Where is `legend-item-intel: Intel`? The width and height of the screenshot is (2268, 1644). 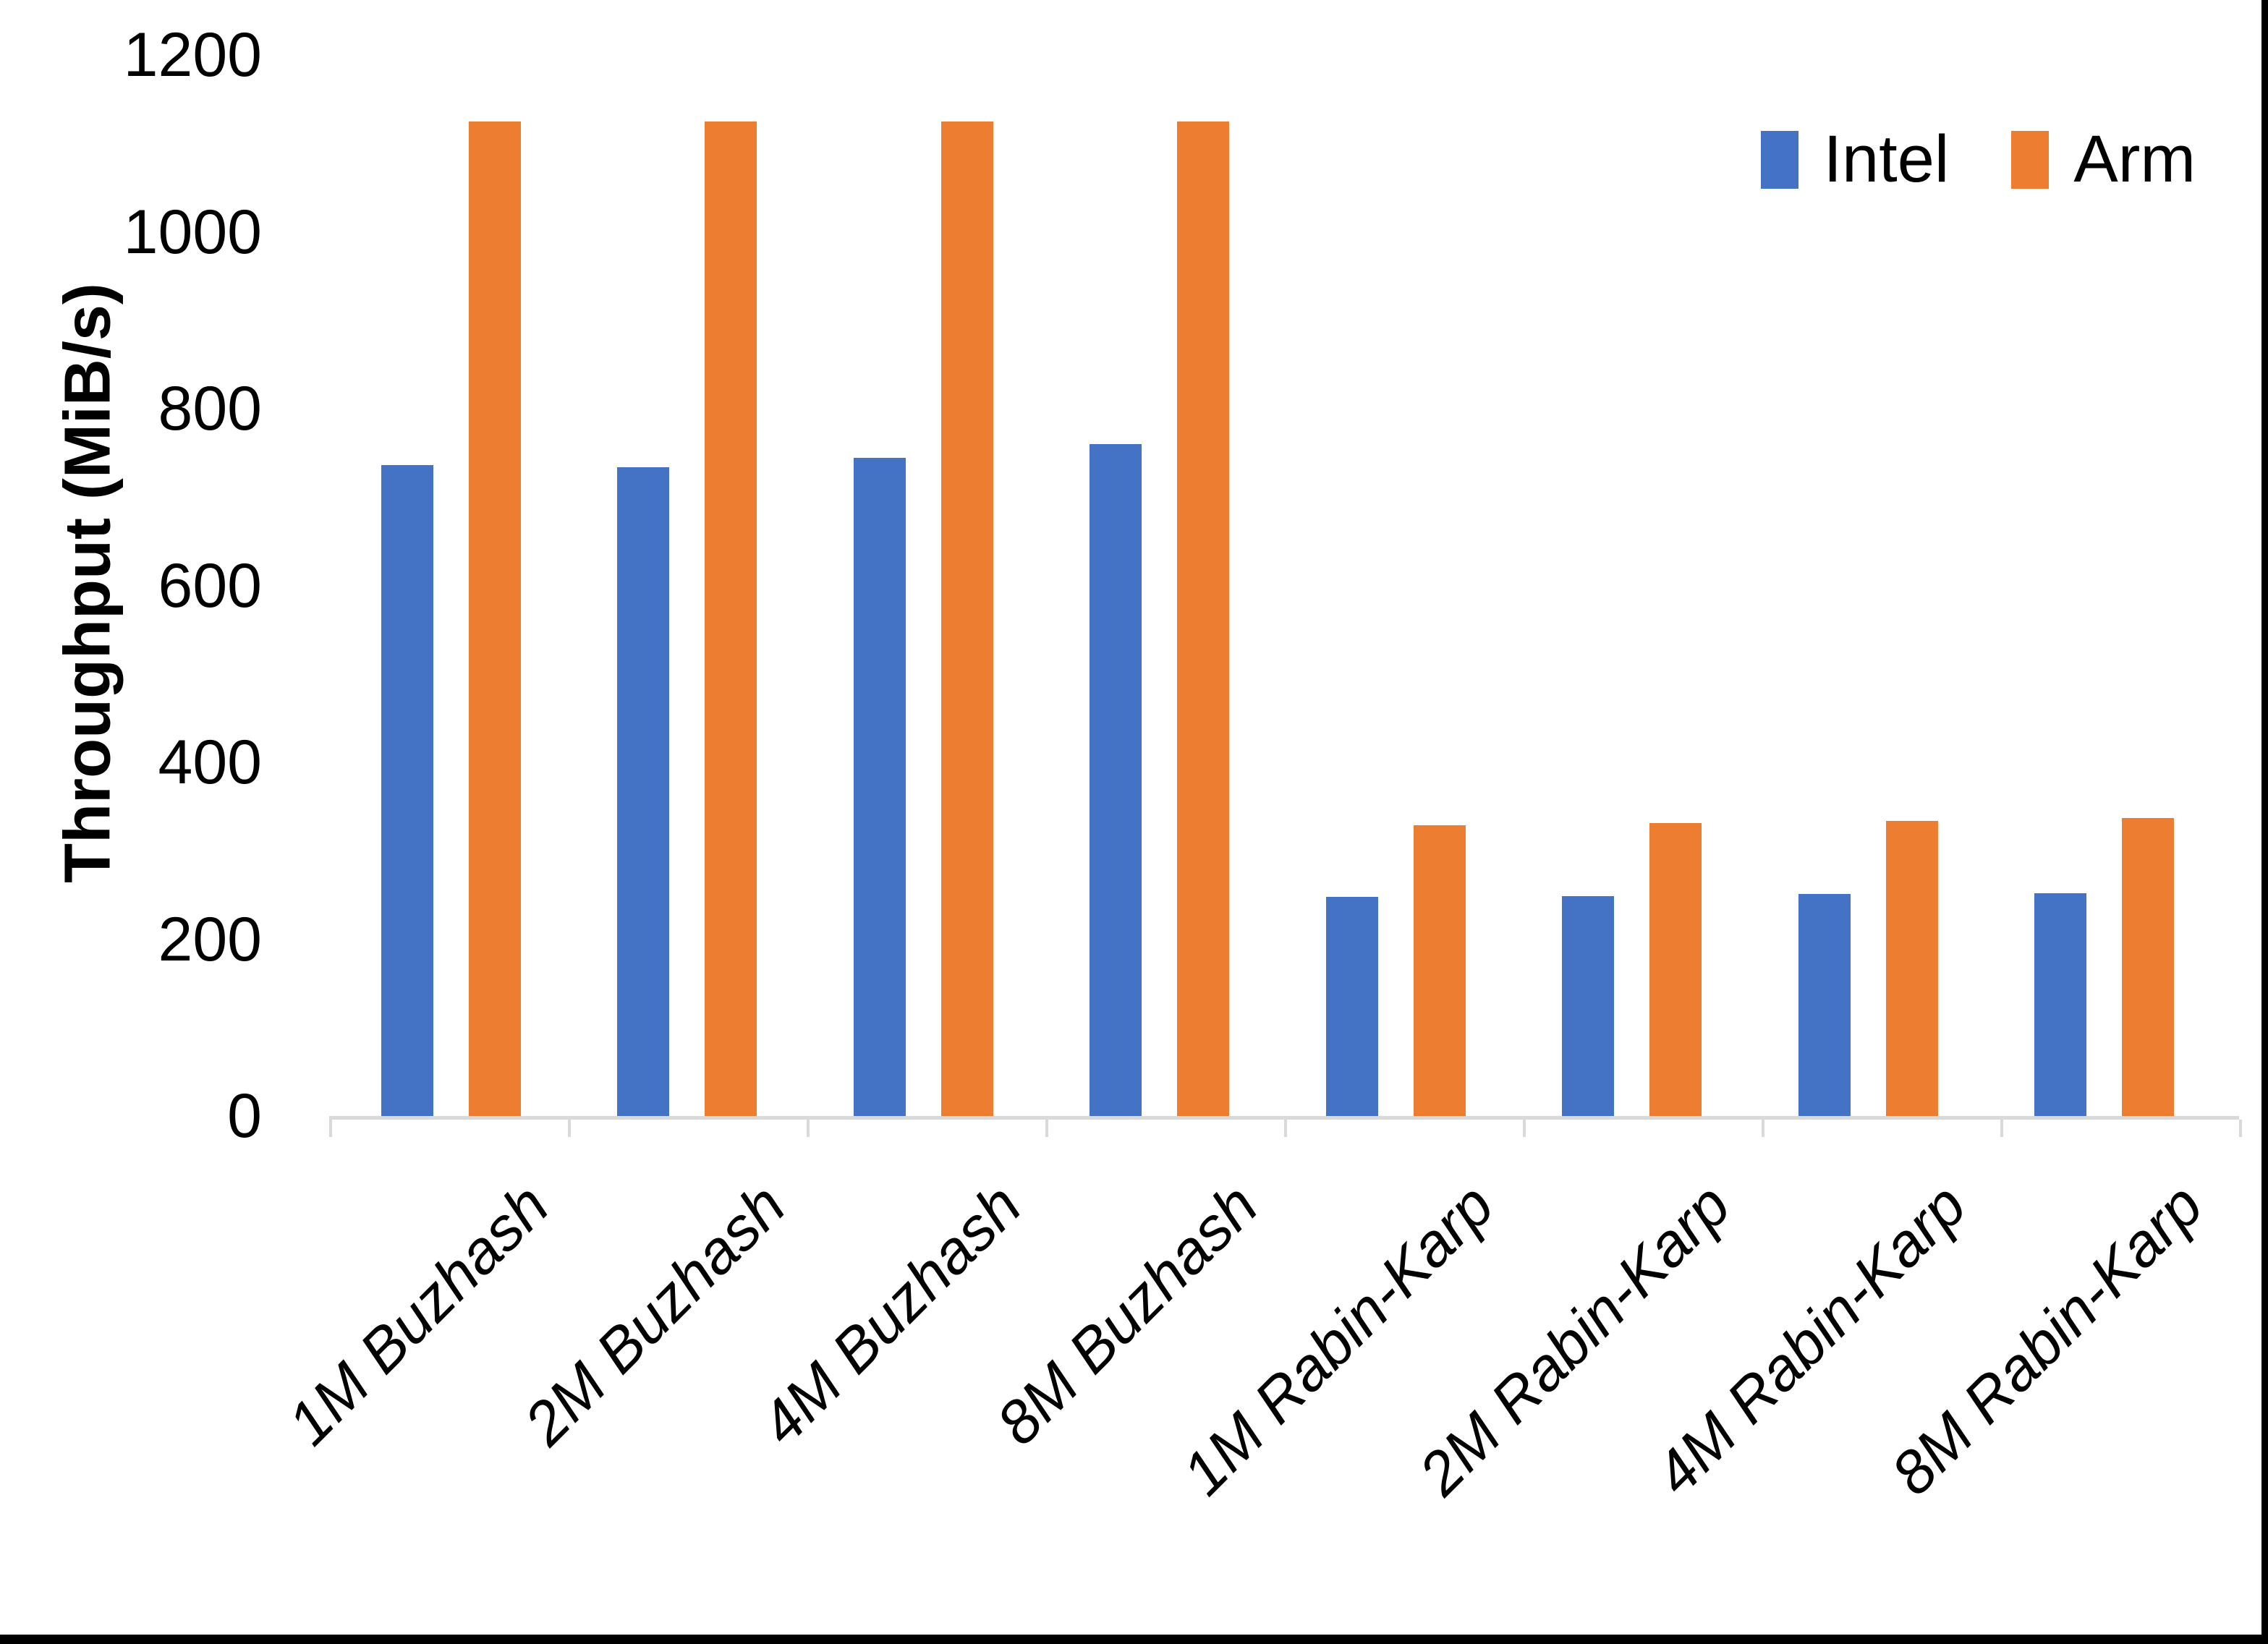 legend-item-intel: Intel is located at coordinates (1855, 159).